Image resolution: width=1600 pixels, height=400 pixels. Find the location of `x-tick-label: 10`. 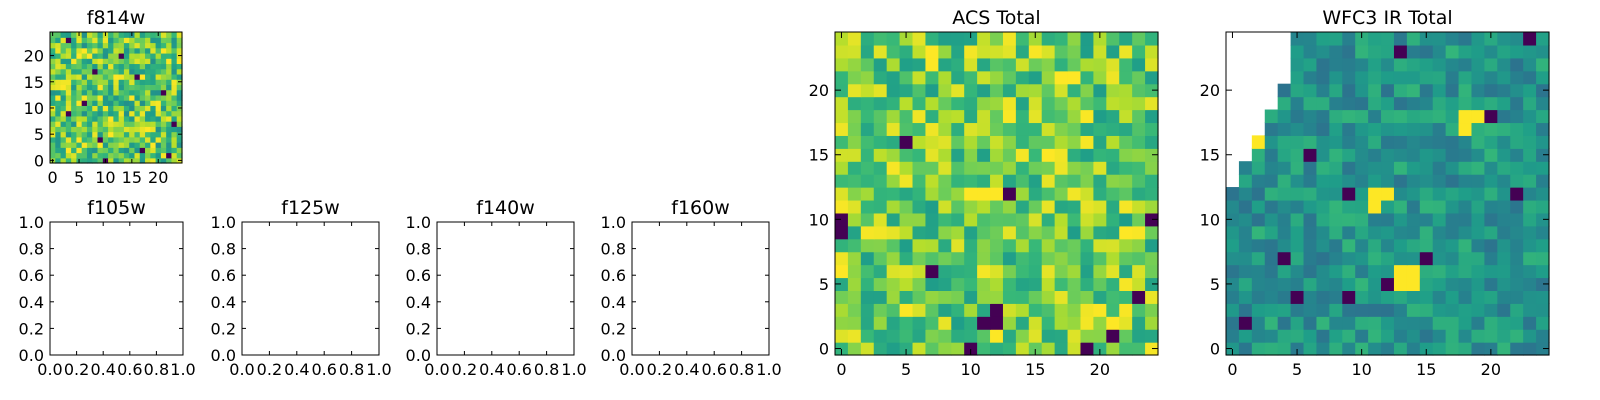

x-tick-label: 10 is located at coordinates (105, 177).